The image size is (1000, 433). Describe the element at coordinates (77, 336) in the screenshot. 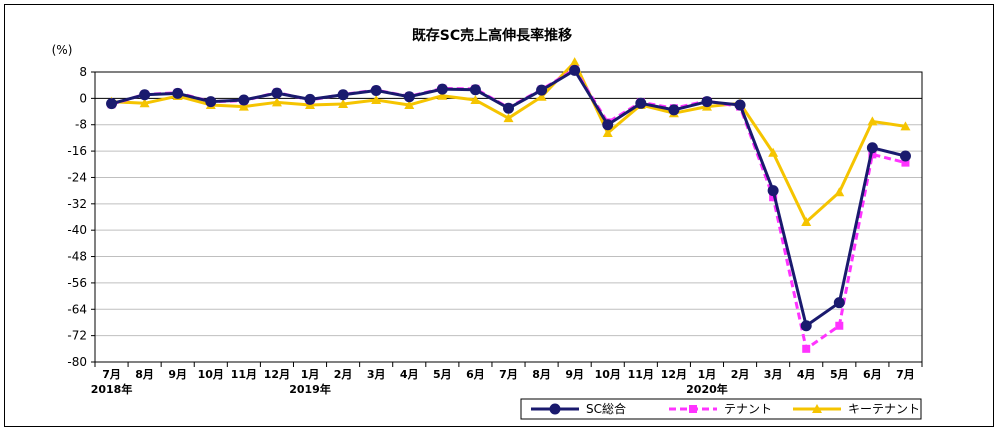

I see `y-tick-label: -72` at that location.